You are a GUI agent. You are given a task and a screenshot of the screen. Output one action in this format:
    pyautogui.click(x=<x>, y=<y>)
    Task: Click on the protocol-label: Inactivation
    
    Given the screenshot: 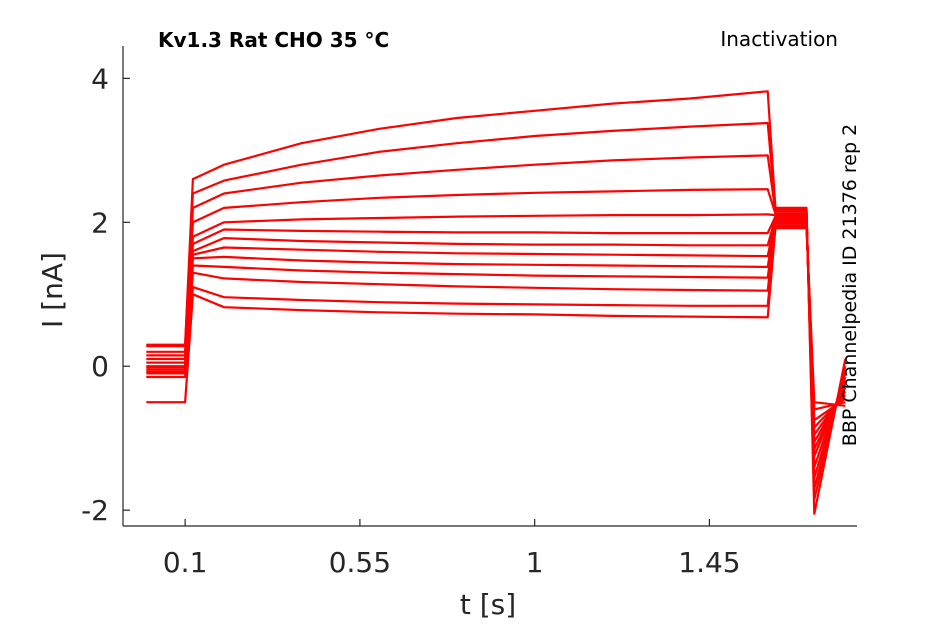 What is the action you would take?
    pyautogui.click(x=779, y=39)
    